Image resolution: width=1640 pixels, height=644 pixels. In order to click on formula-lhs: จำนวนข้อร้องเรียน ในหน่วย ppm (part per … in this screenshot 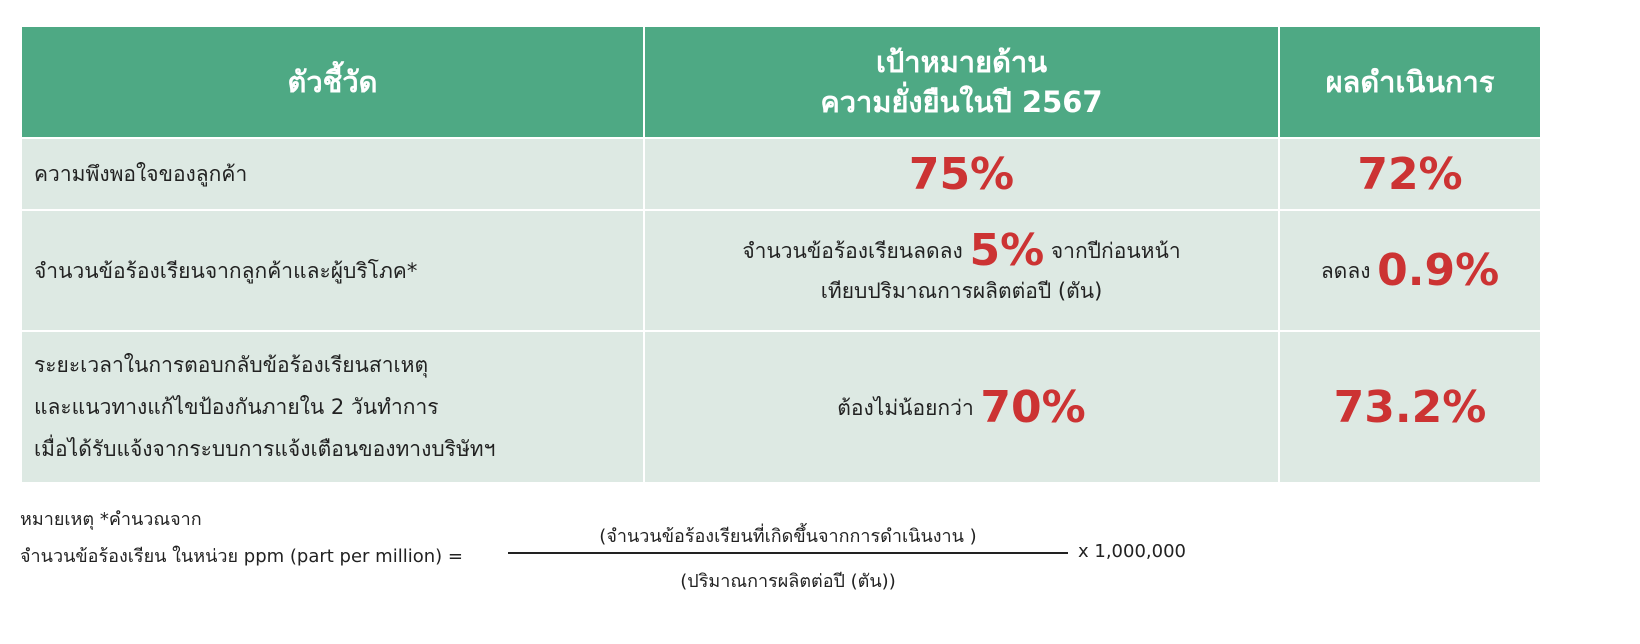, I will do `click(241, 556)`.